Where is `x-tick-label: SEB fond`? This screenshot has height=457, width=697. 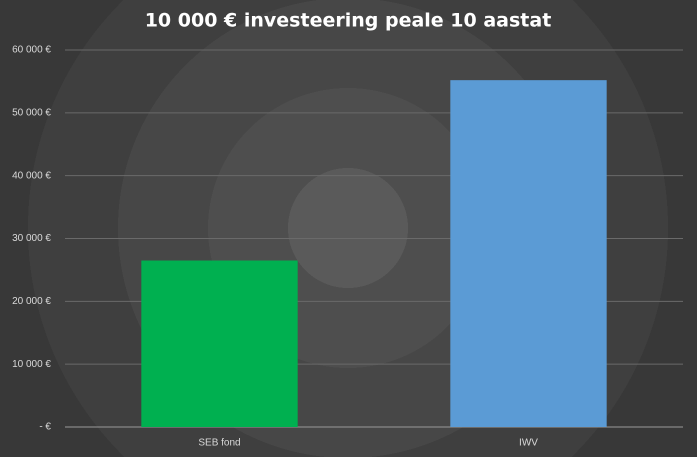 x-tick-label: SEB fond is located at coordinates (219, 443).